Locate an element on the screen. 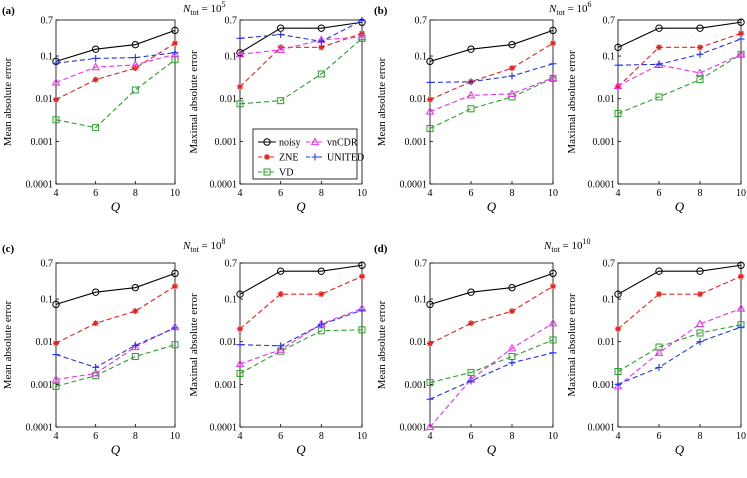 Image resolution: width=747 pixels, height=478 pixels. legend-label-noisy: noisy is located at coordinates (290, 143).